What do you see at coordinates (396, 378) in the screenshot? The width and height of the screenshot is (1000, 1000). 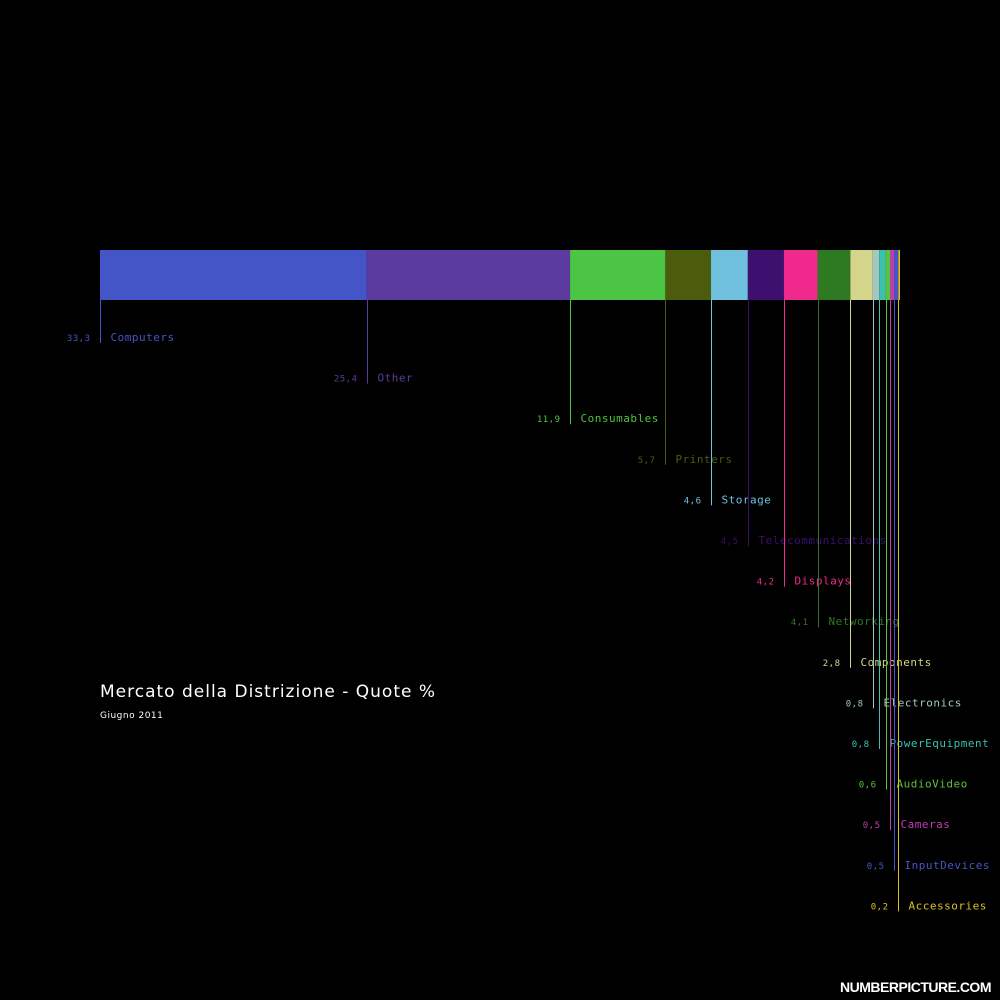 I see `category-label-other: Other` at bounding box center [396, 378].